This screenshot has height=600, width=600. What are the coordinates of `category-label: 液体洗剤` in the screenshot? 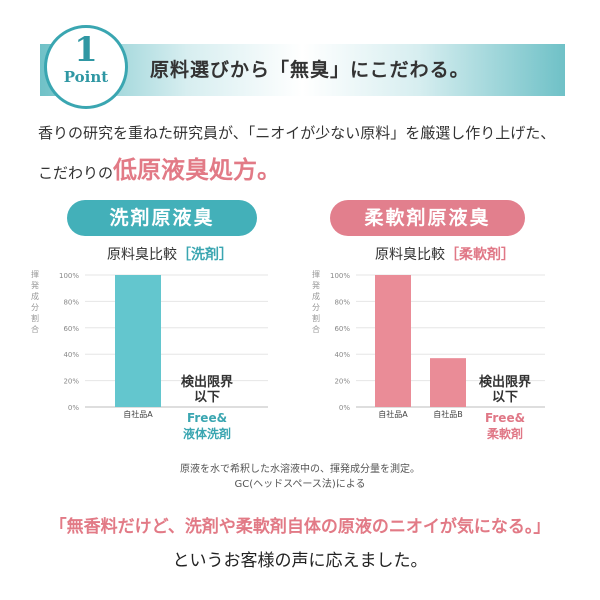 It's located at (207, 433).